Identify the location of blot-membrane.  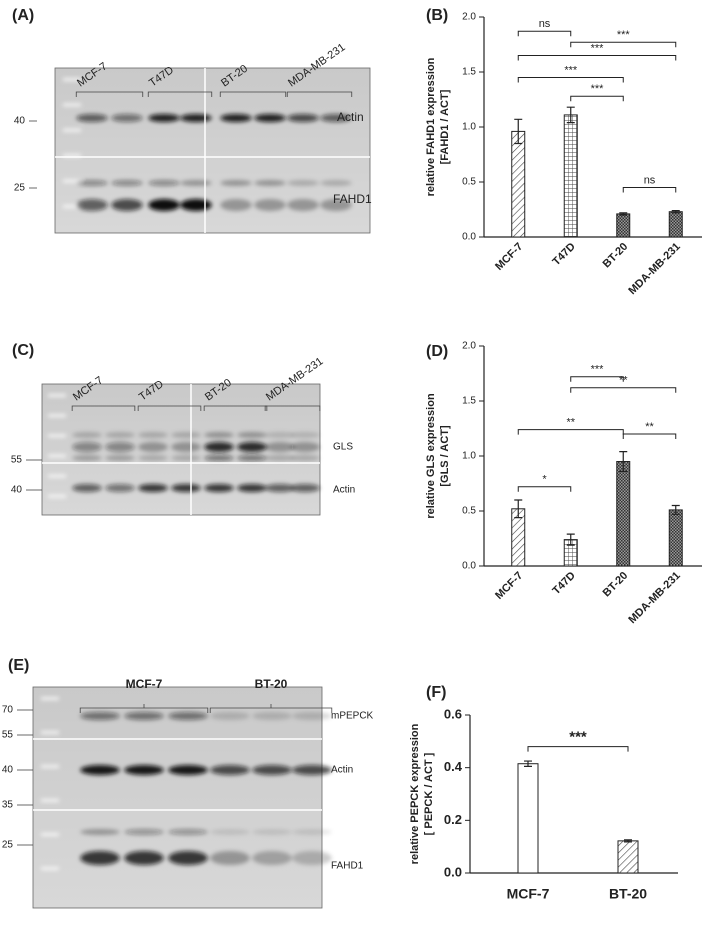
(177, 797).